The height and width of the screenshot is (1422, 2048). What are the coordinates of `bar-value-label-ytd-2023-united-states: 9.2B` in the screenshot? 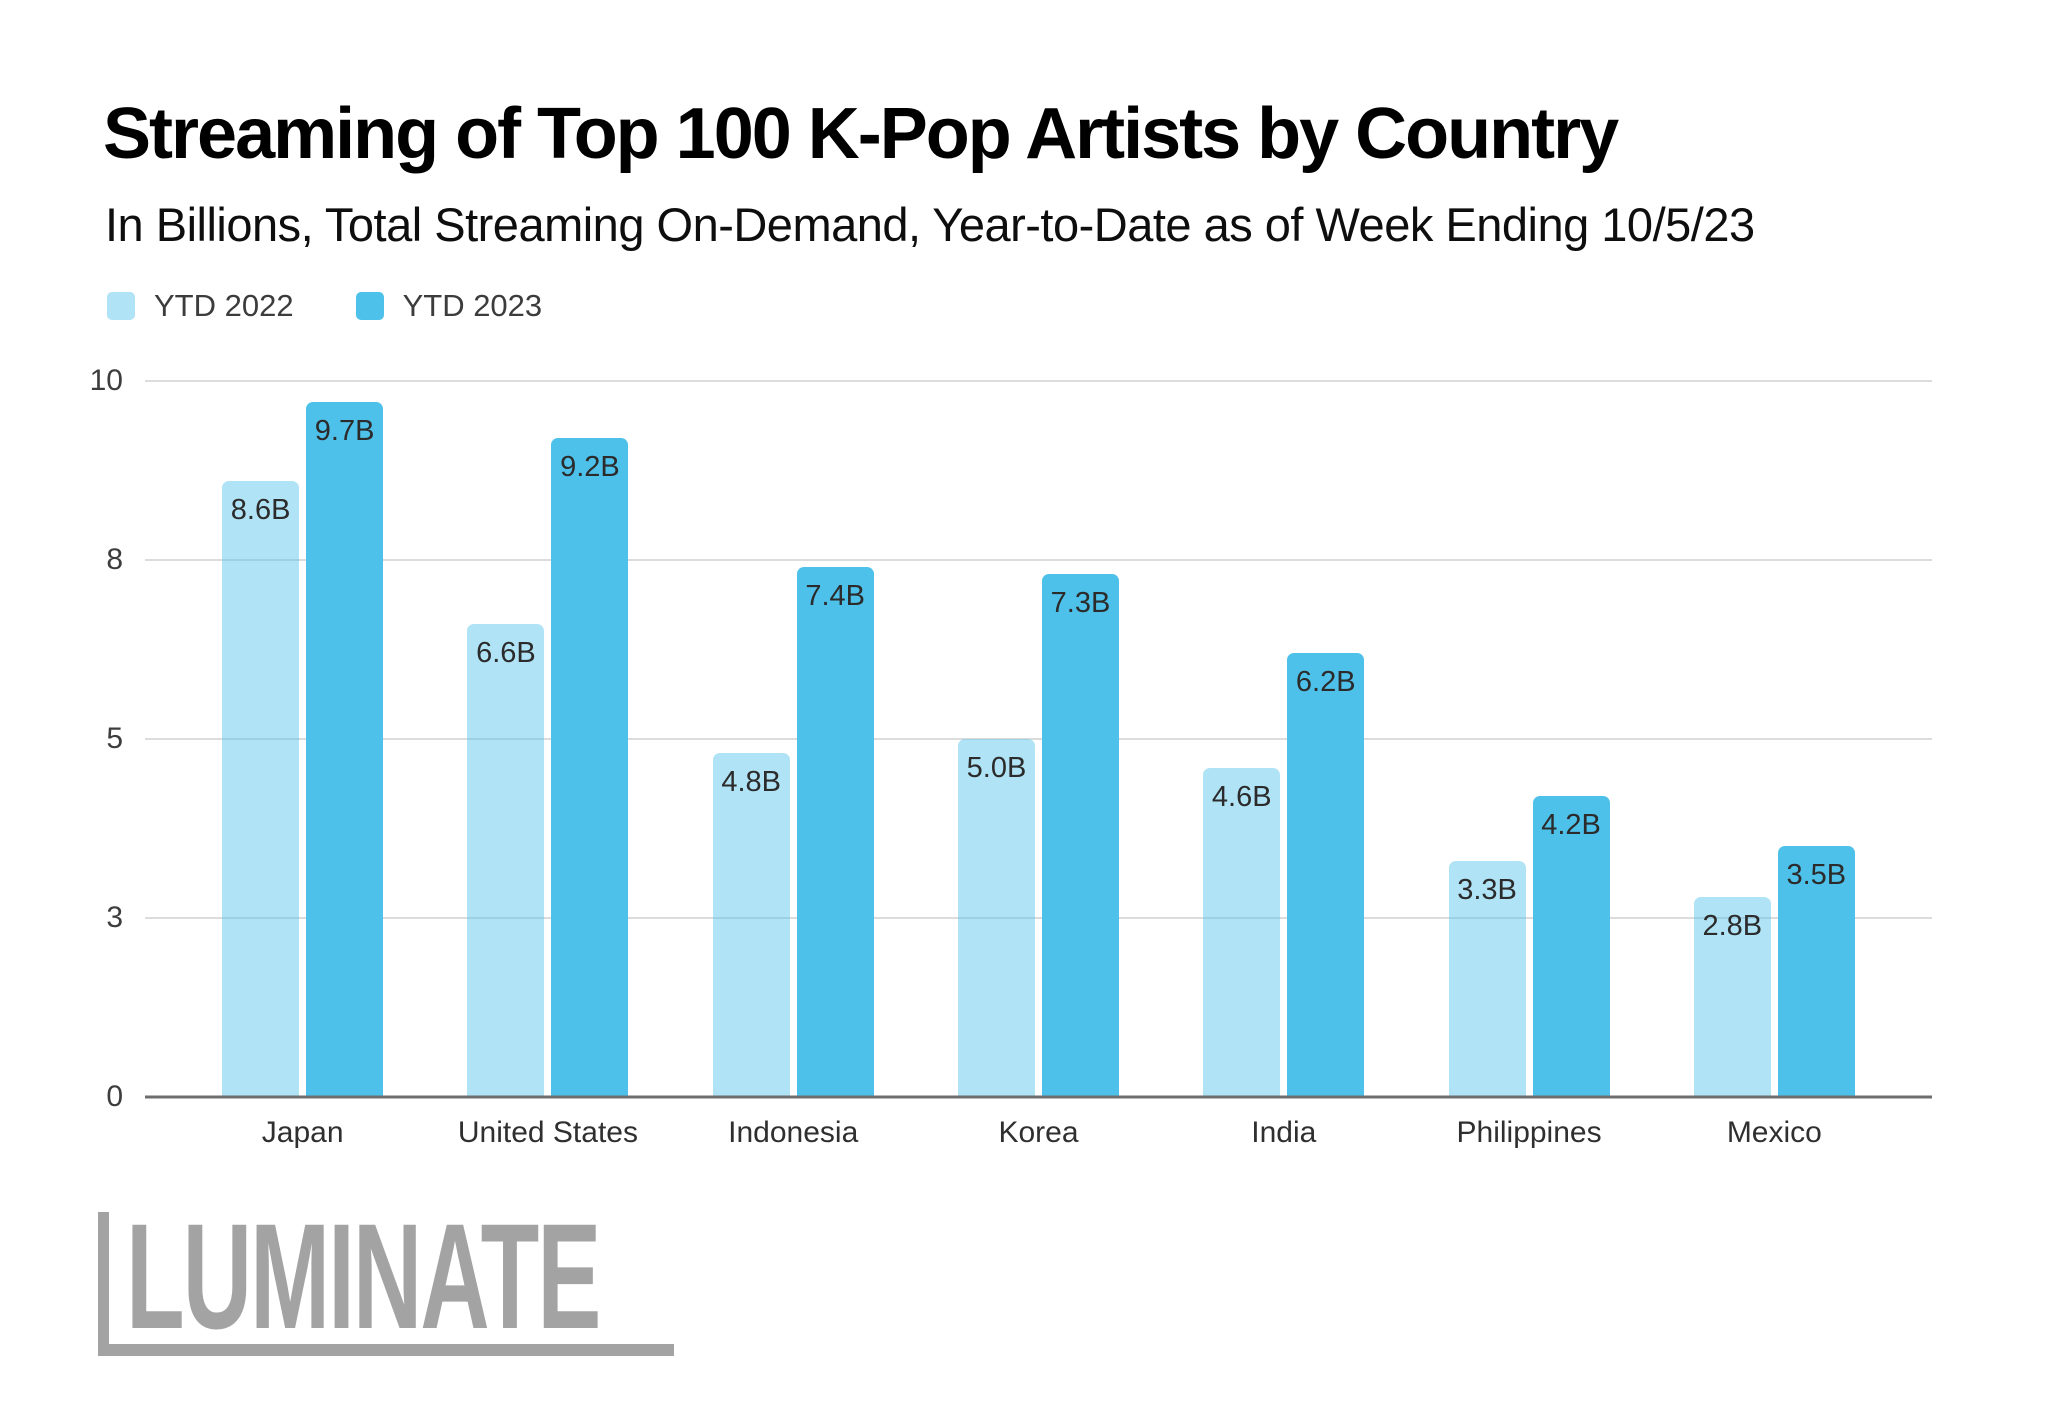 It's located at (590, 467).